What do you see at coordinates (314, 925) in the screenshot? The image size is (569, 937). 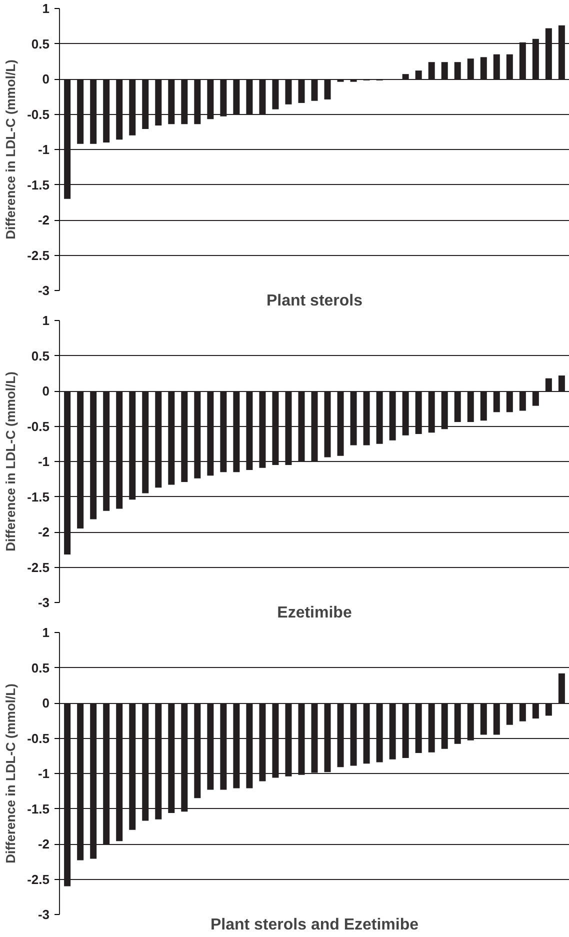 I see `x-axis-title: Plant sterols and Ezetimibe` at bounding box center [314, 925].